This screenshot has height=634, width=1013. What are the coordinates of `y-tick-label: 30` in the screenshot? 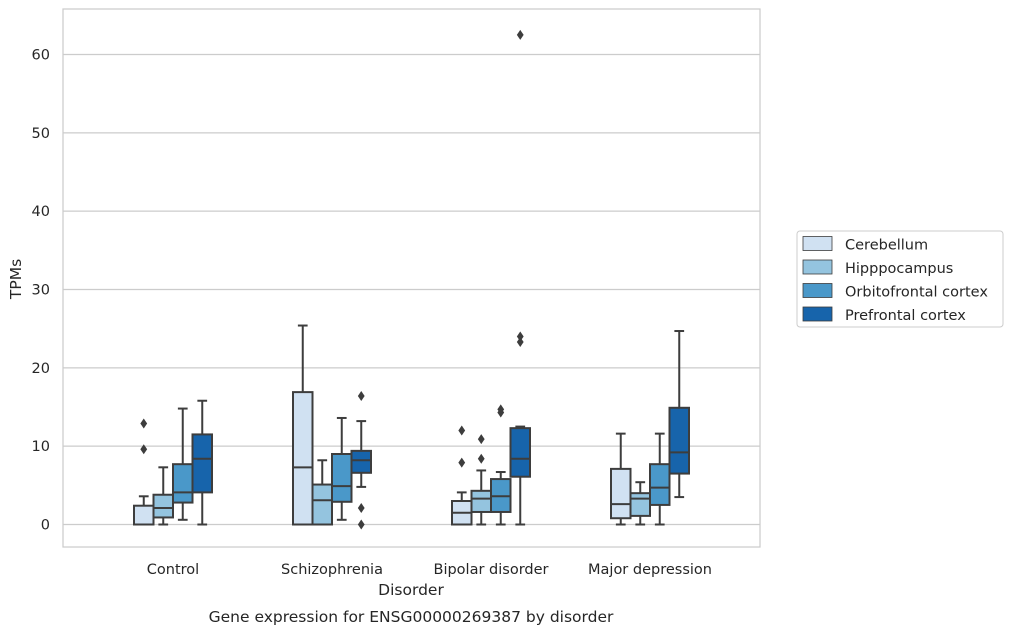 It's located at (41, 291).